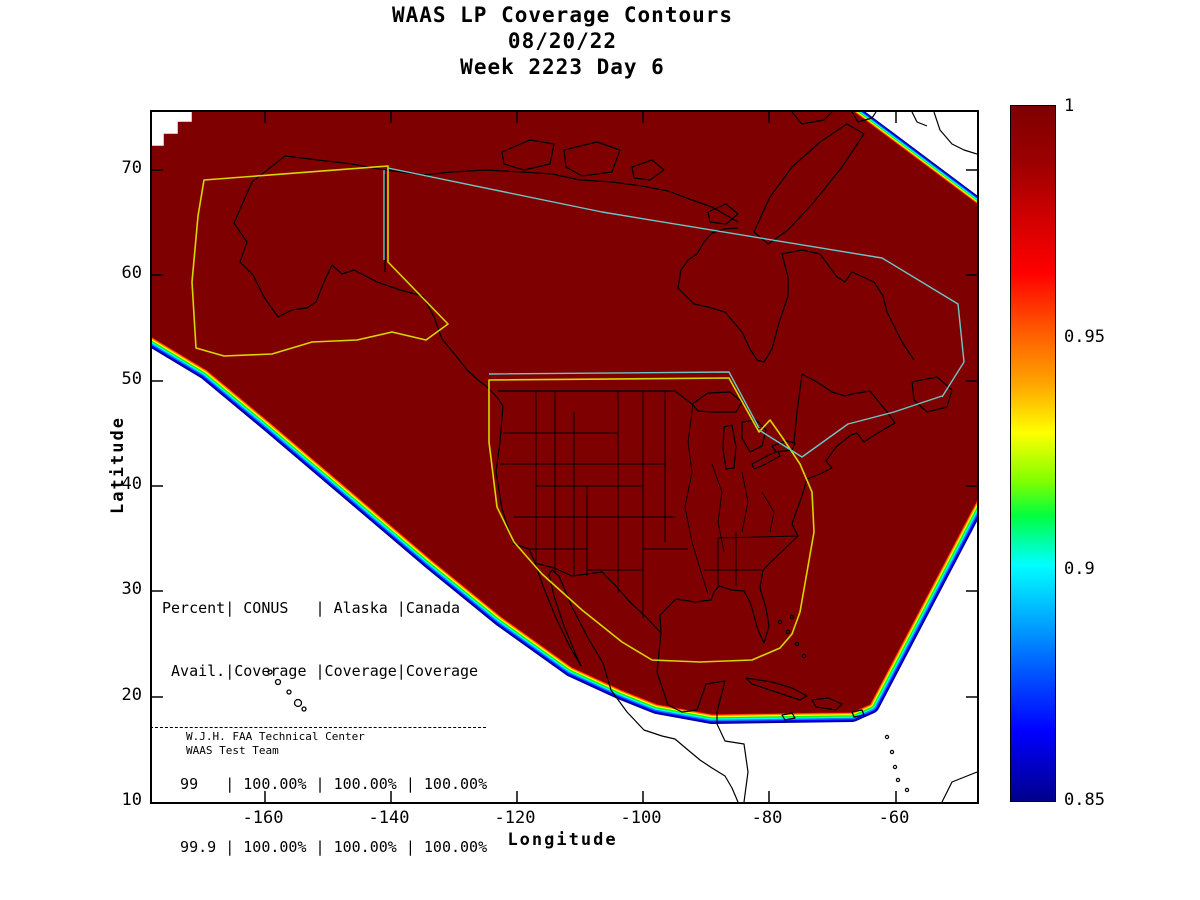  What do you see at coordinates (562, 840) in the screenshot?
I see `x-axis-label: Longitude` at bounding box center [562, 840].